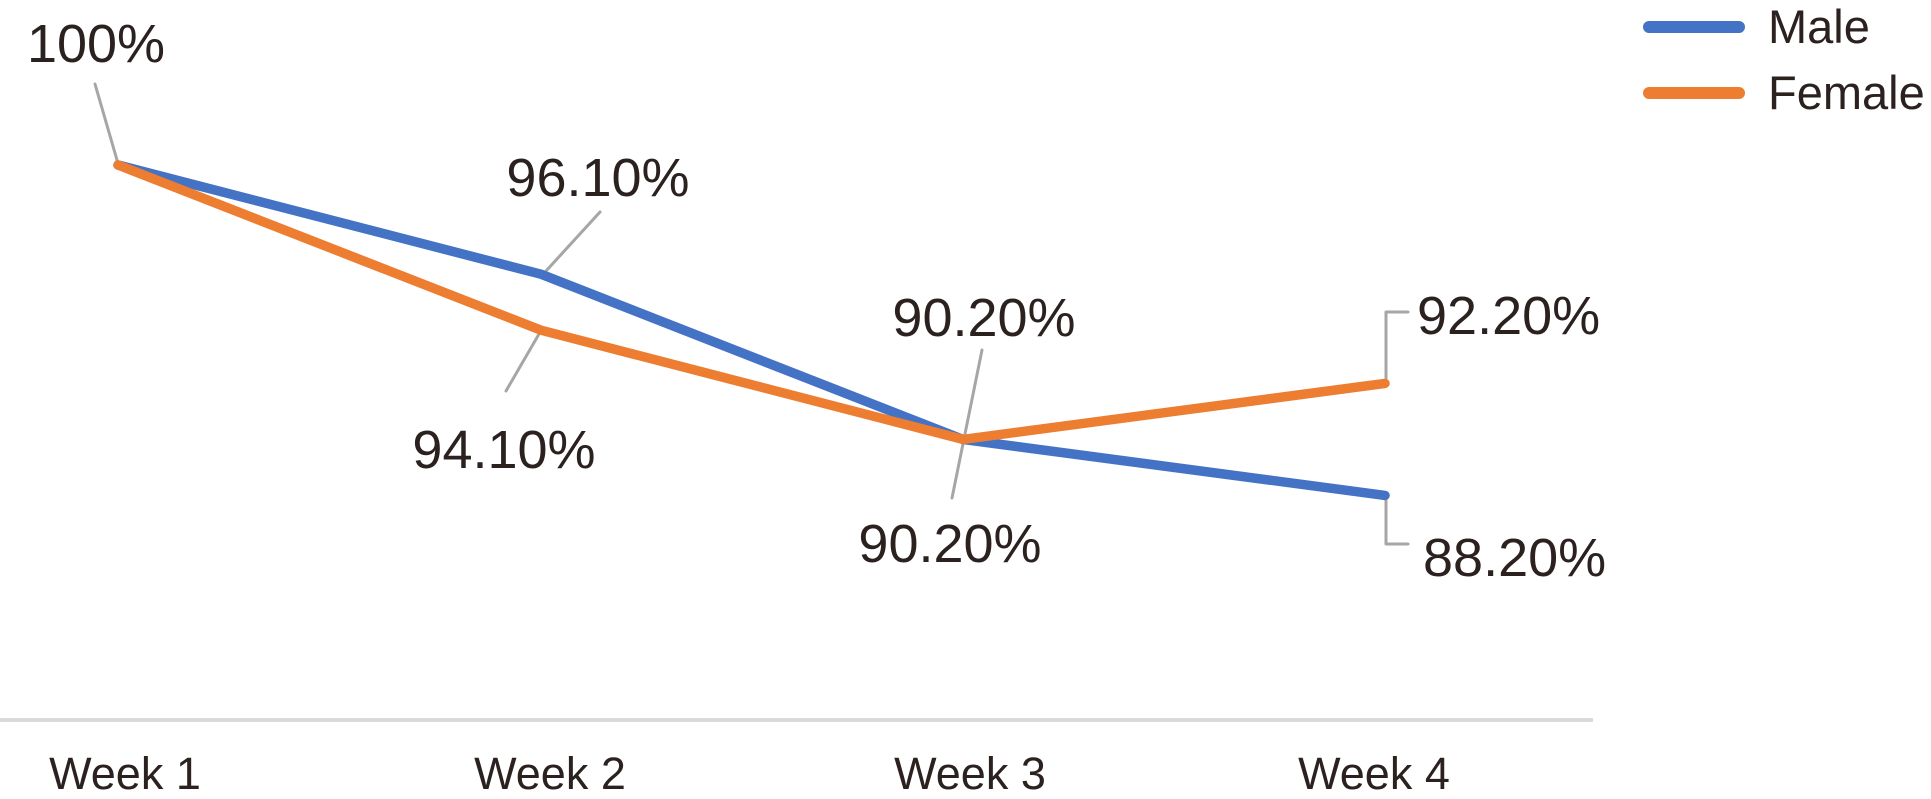 The image size is (1931, 799). Describe the element at coordinates (949, 544) in the screenshot. I see `data-label-week3-female: 90.20%` at that location.